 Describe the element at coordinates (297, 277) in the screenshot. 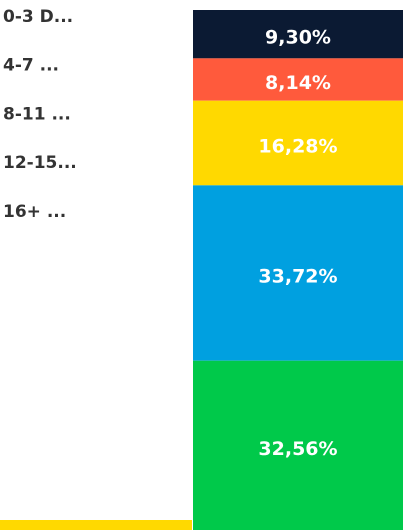

I see `value-label: 33,72%` at that location.